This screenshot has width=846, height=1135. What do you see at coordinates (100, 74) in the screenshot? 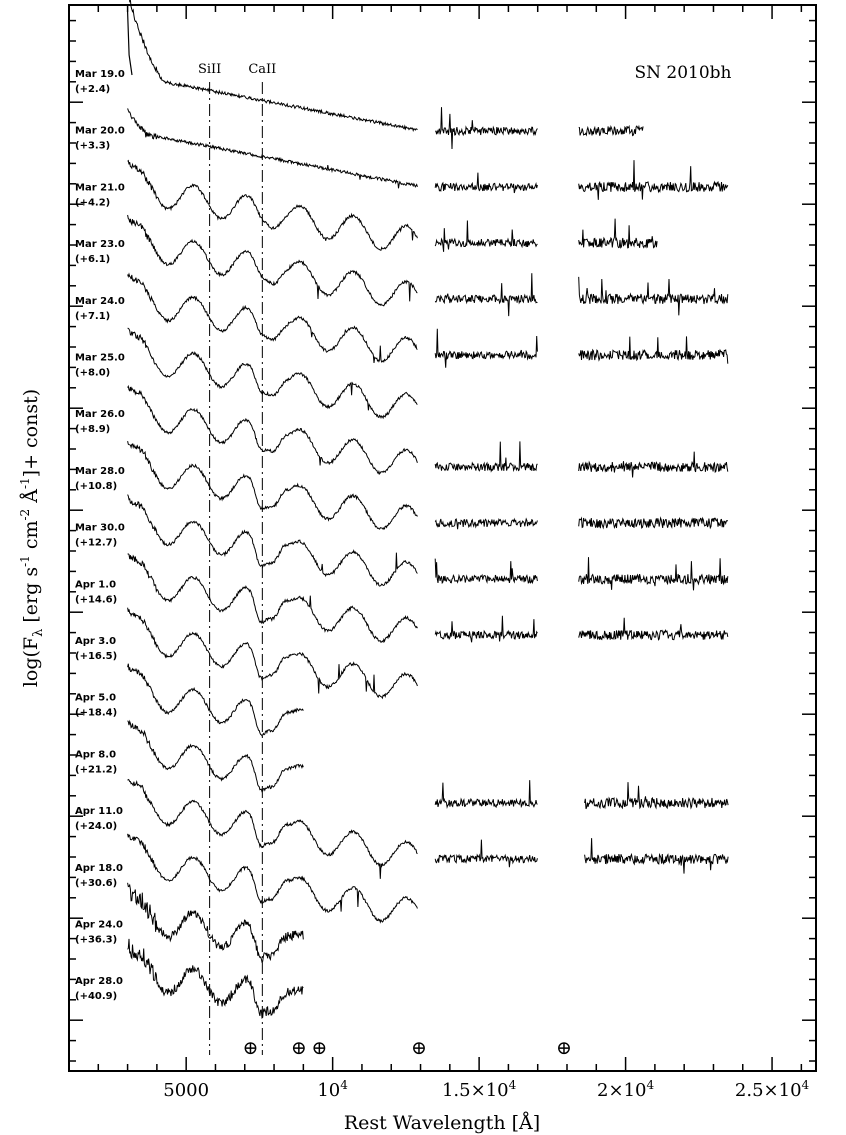
I see `epoch-date-label: Mar 19.0` at bounding box center [100, 74].